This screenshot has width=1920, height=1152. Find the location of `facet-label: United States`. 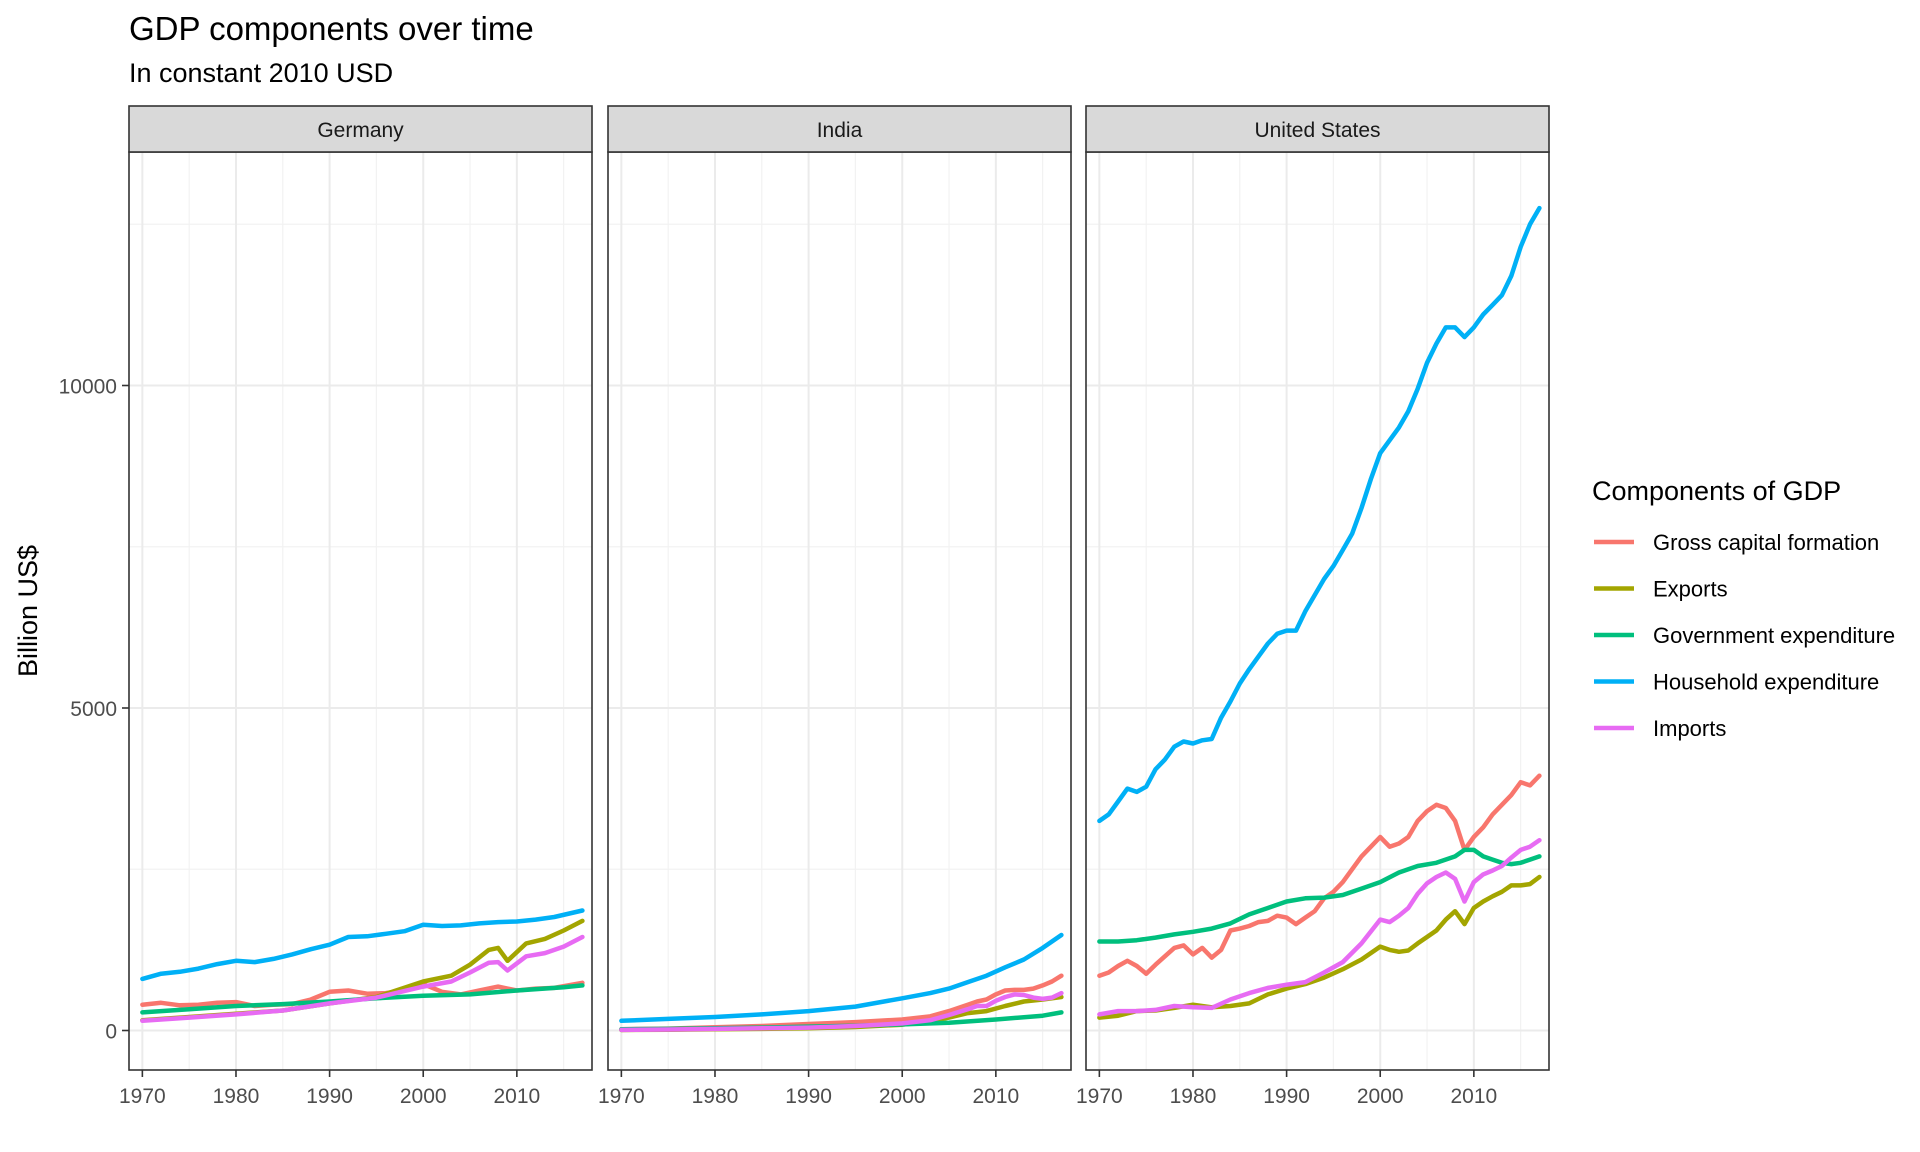

facet-label: United States is located at coordinates (1317, 130).